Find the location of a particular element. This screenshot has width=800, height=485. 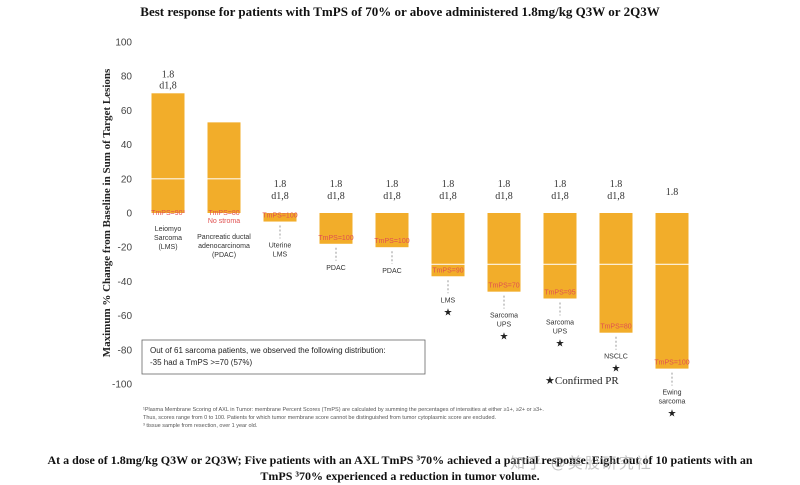

y-tick-label: -100 is located at coordinates (122, 385).